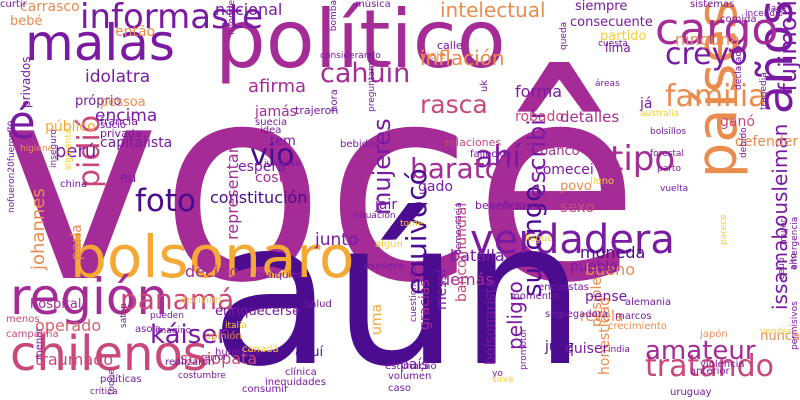  What do you see at coordinates (462, 58) in the screenshot?
I see `cloud-word: inflación` at bounding box center [462, 58].